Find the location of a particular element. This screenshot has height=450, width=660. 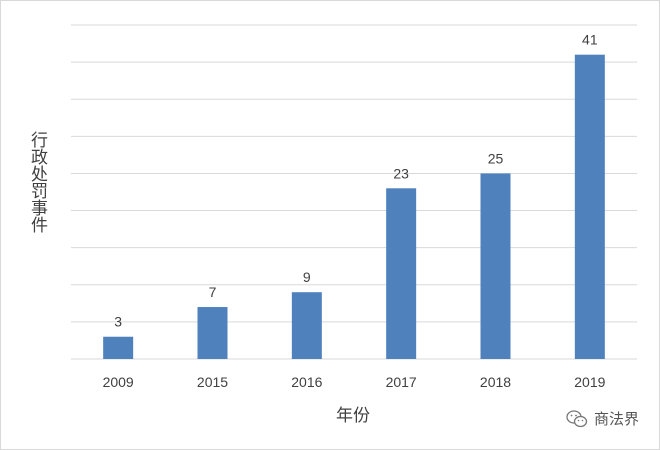

data-label-2019: 41 is located at coordinates (590, 40).